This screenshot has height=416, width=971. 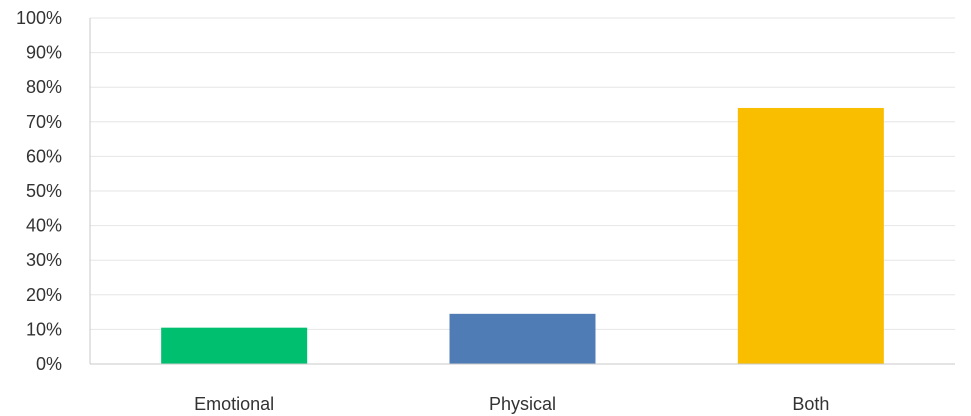 I want to click on y-tick-label: 100%, so click(x=39, y=18).